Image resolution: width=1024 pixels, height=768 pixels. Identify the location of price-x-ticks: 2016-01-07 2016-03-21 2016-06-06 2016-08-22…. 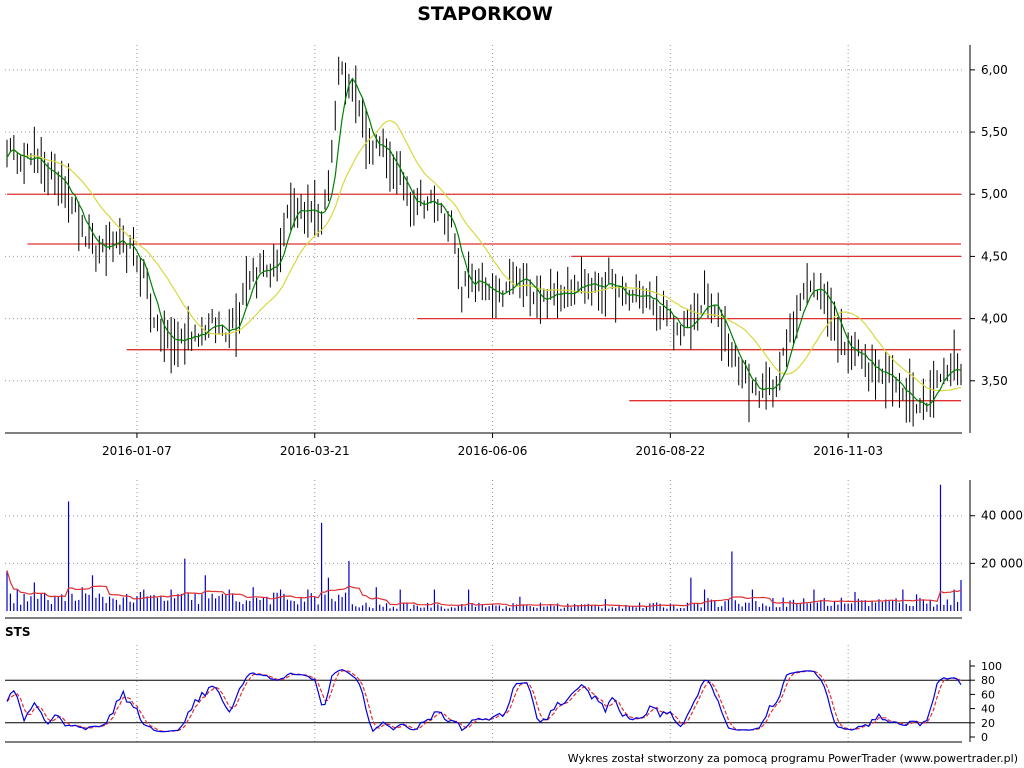
(492, 445).